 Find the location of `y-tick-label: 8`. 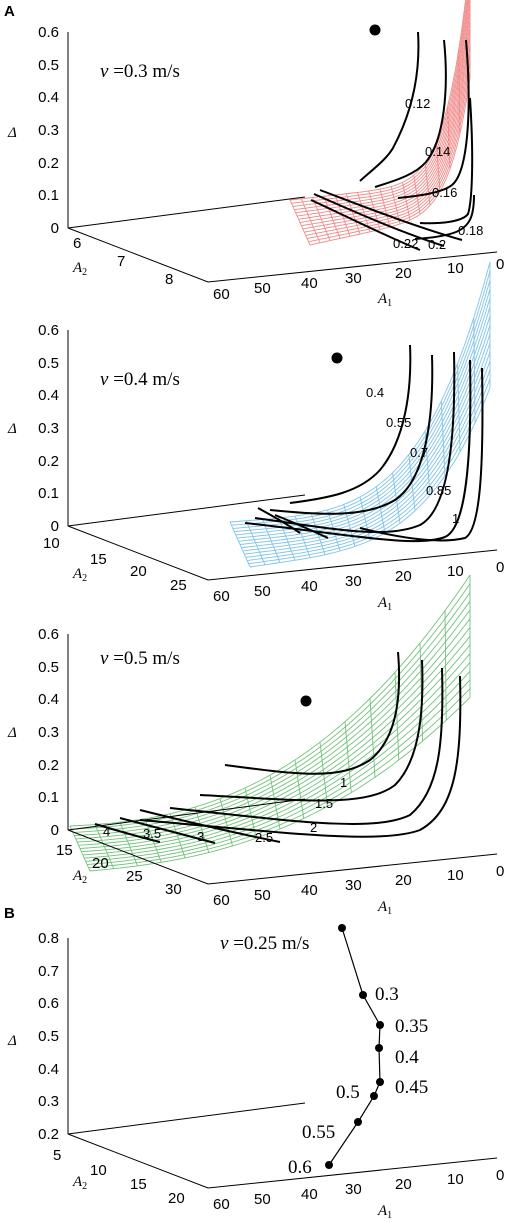

y-tick-label: 8 is located at coordinates (169, 279).